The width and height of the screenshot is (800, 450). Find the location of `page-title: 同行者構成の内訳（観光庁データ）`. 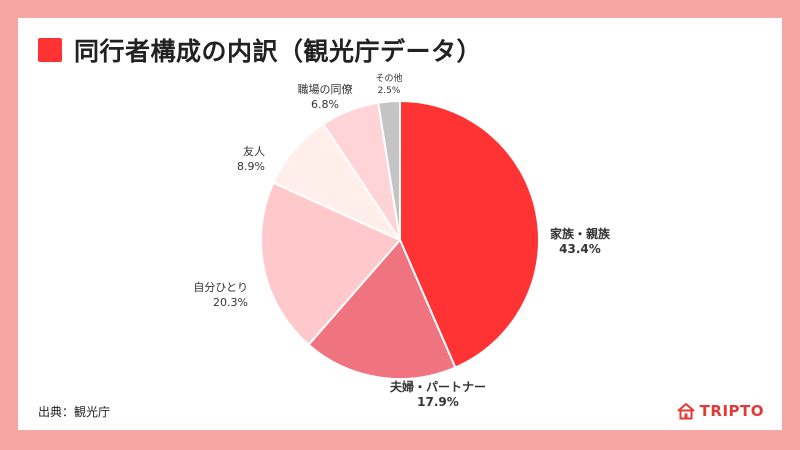

page-title: 同行者構成の内訳（観光庁データ） is located at coordinates (278, 51).